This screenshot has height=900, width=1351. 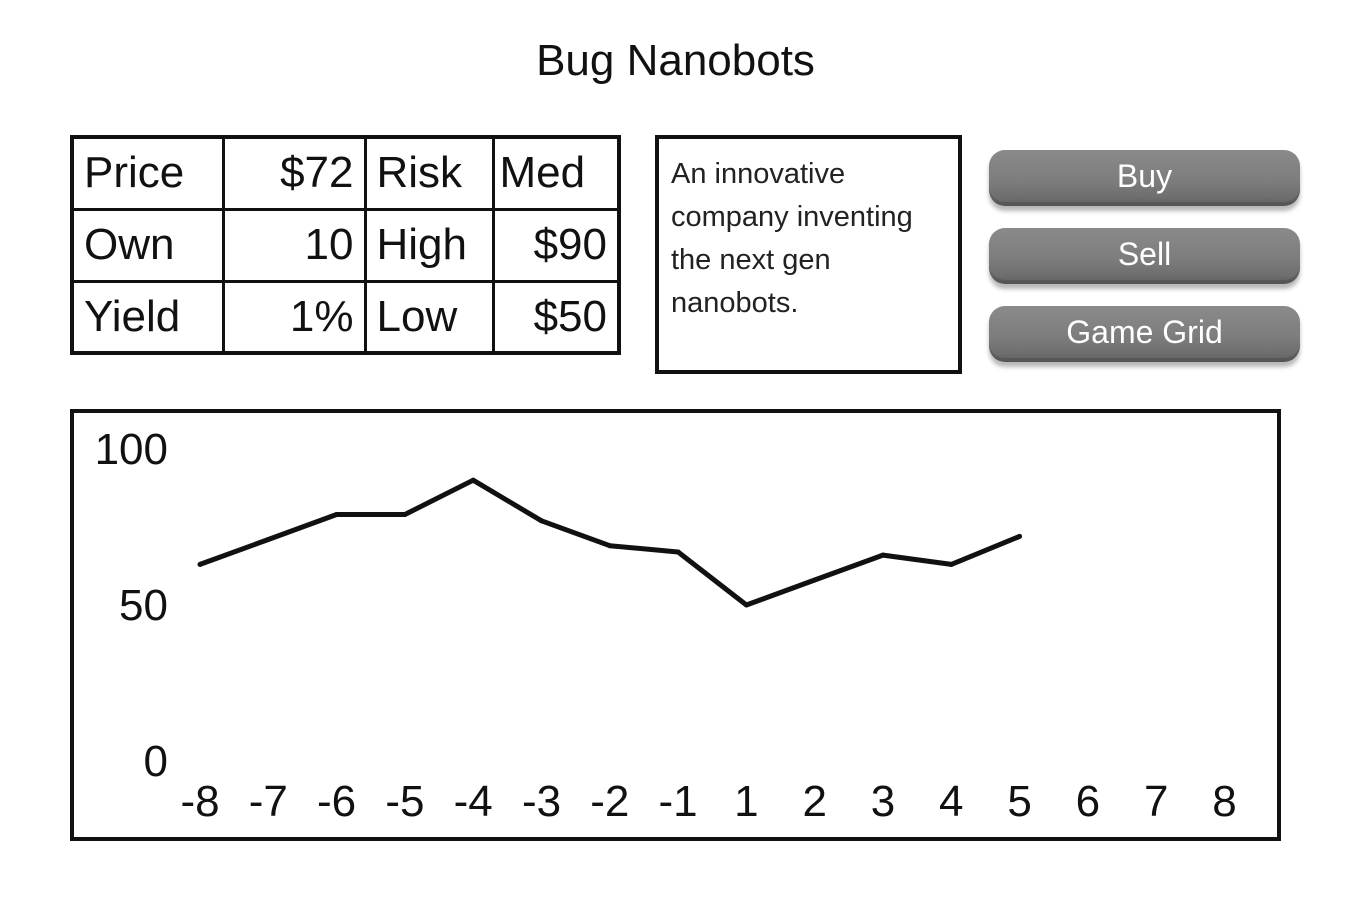 What do you see at coordinates (404, 801) in the screenshot?
I see `x-tick-label: -5` at bounding box center [404, 801].